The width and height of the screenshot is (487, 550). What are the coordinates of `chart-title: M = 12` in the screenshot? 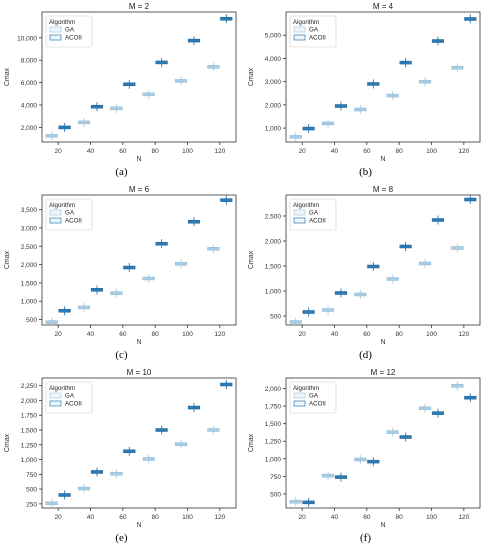 It's located at (383, 372).